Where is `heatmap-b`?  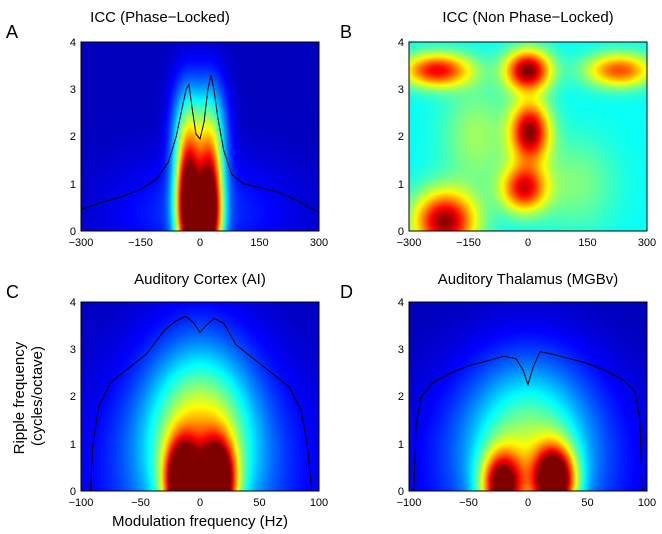
heatmap-b is located at coordinates (528, 136).